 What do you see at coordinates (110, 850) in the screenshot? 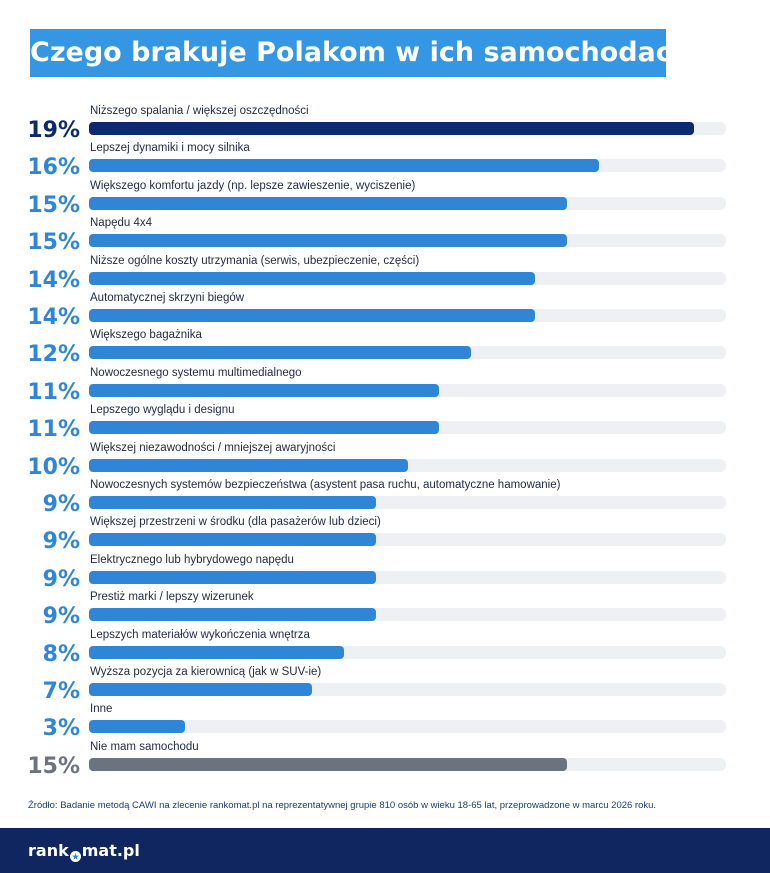
I see `logo-text-right: mat.pl` at bounding box center [110, 850].